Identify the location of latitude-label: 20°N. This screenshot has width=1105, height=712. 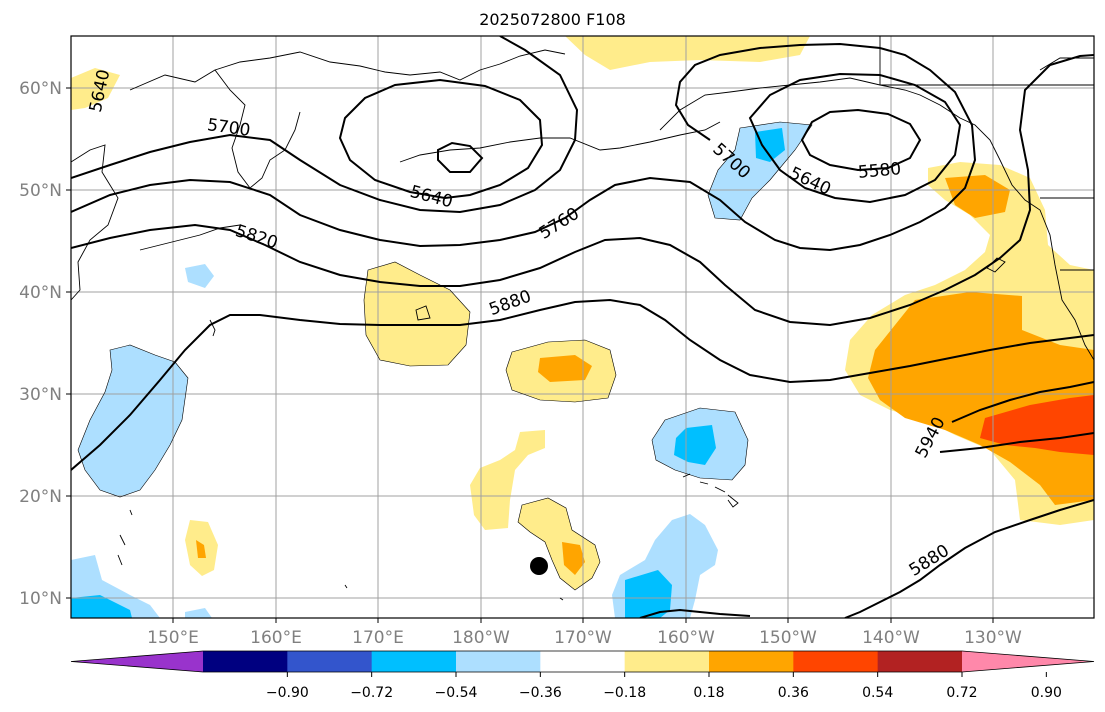
(40, 497).